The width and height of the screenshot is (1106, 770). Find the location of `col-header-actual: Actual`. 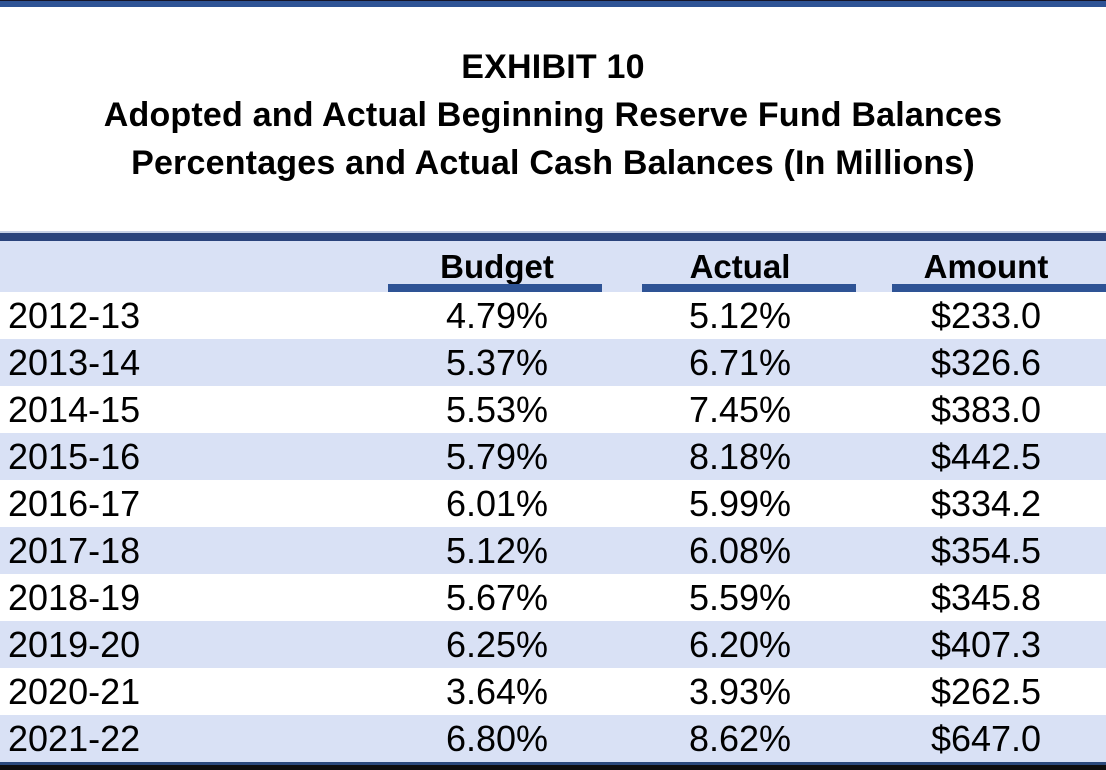

col-header-actual: Actual is located at coordinates (740, 266).